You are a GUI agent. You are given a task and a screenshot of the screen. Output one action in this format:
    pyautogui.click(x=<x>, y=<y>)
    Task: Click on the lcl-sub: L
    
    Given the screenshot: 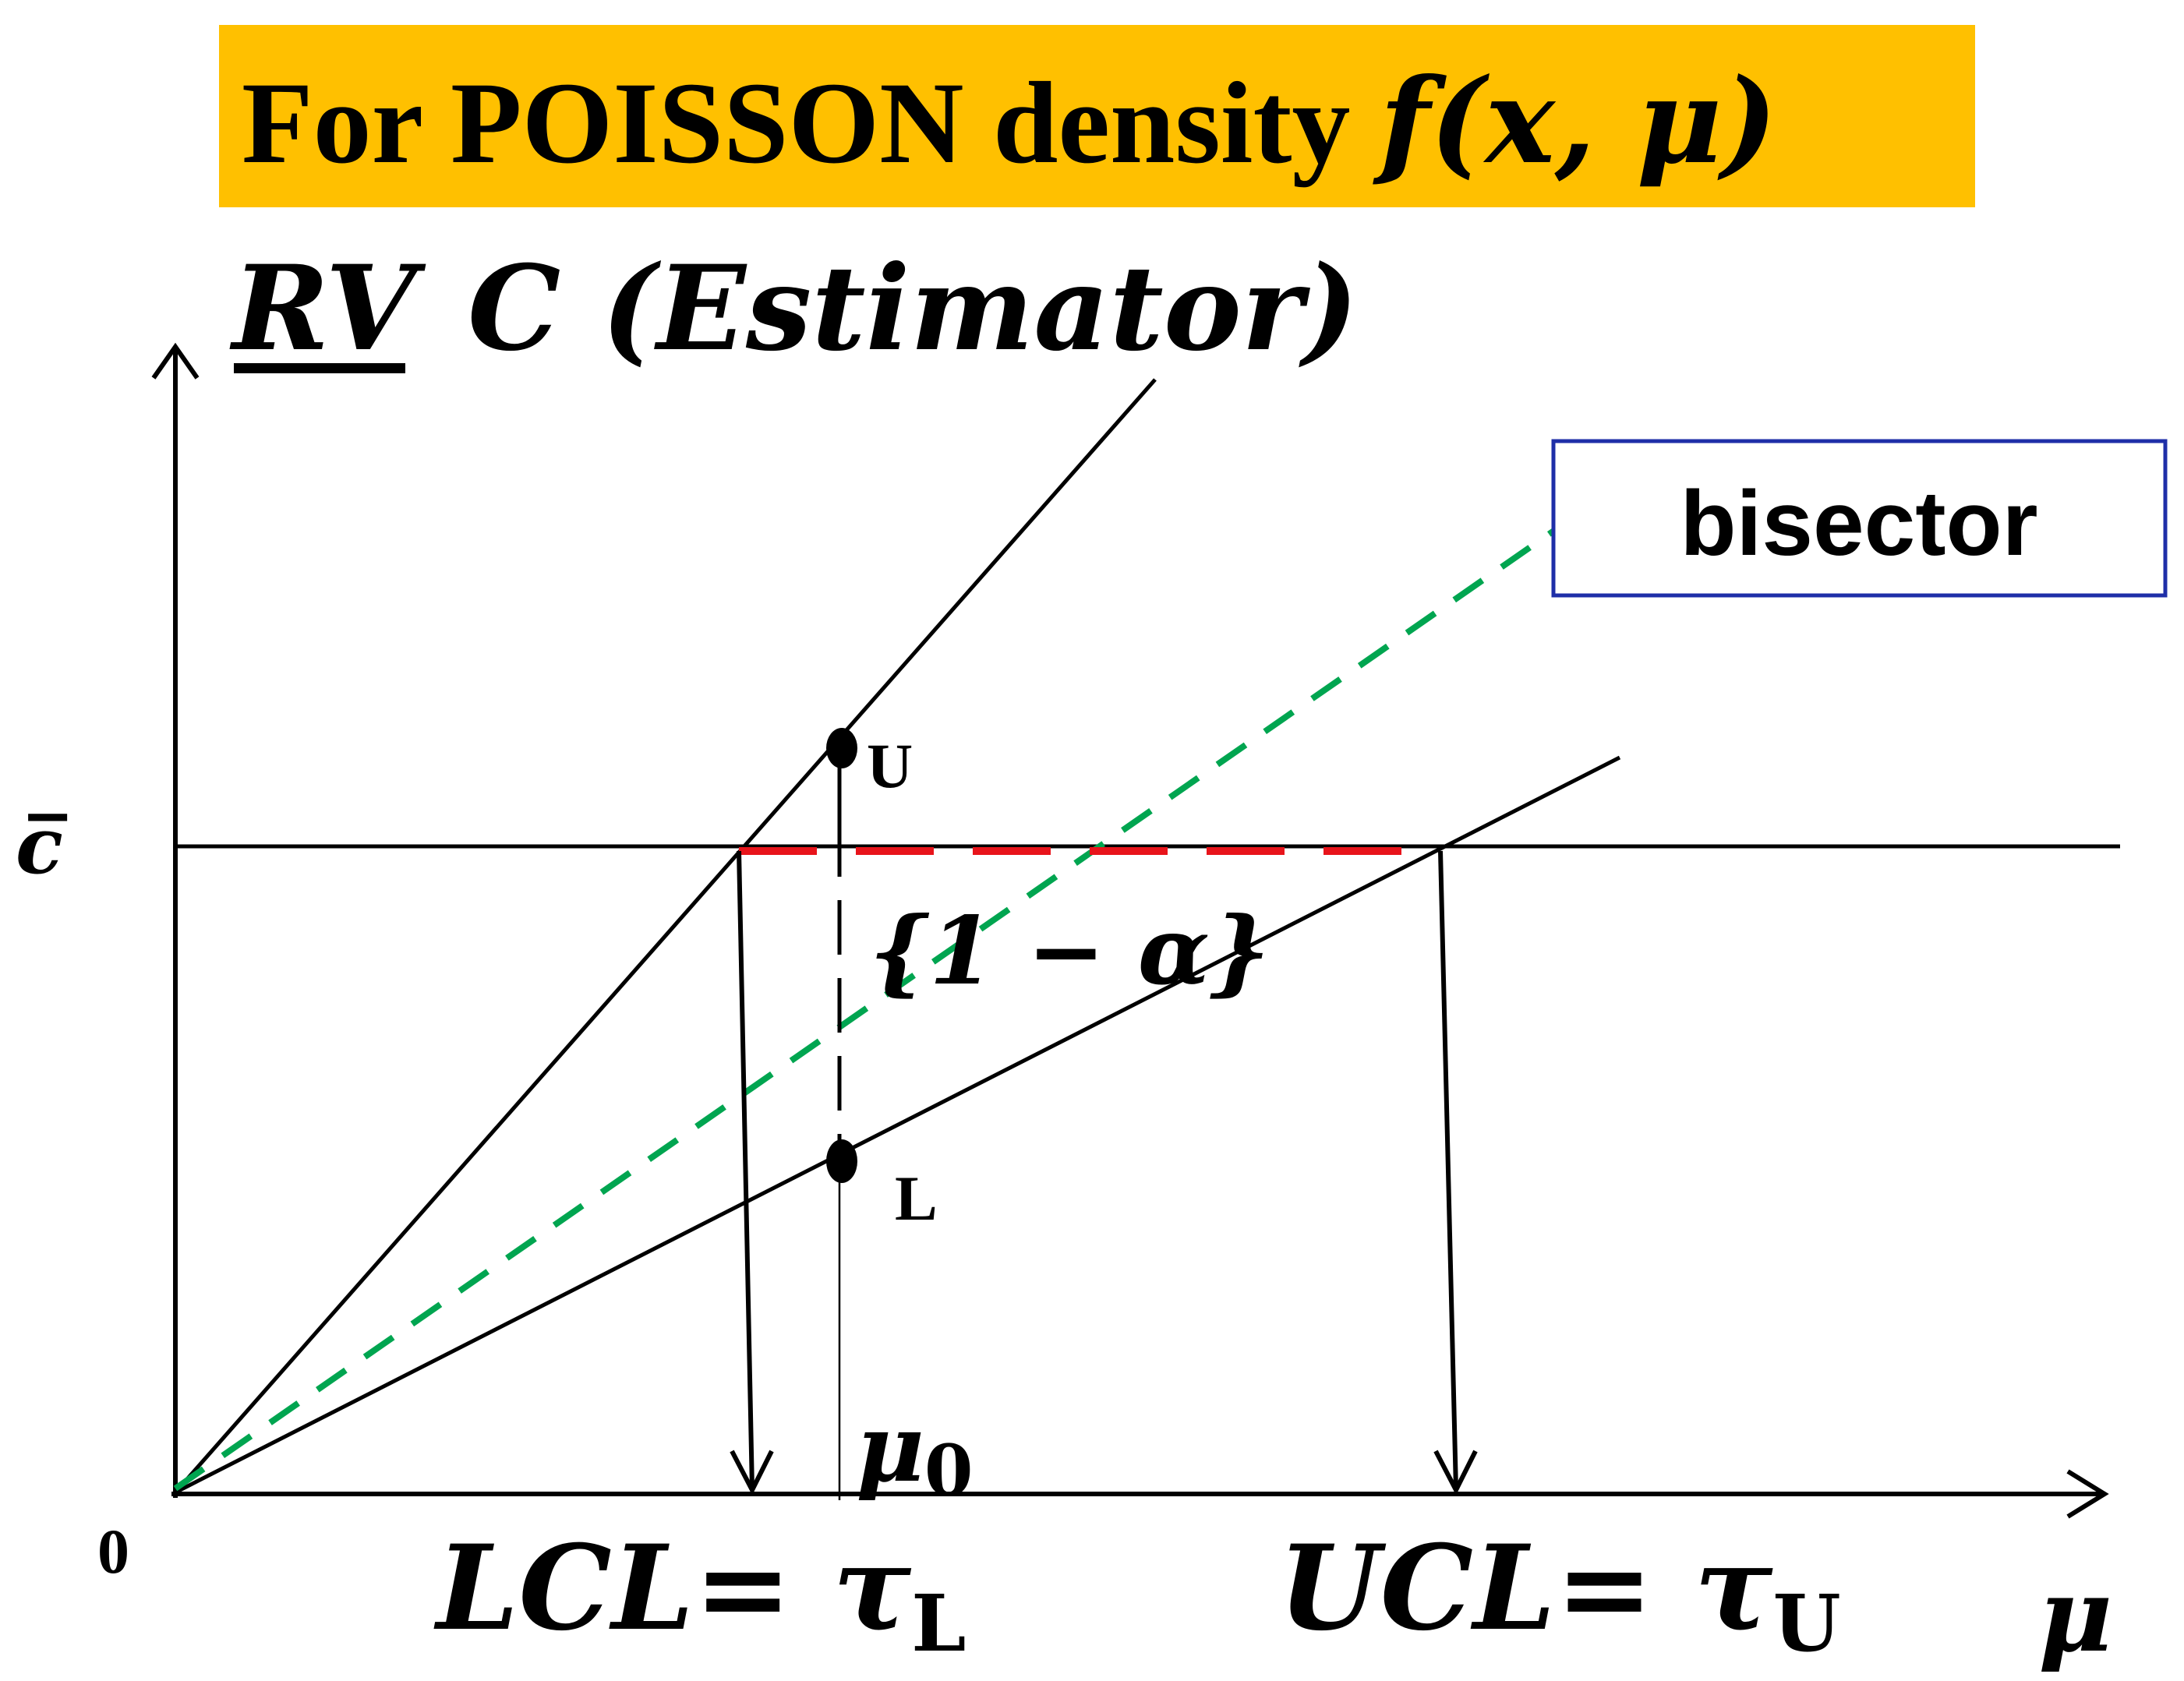 What is the action you would take?
    pyautogui.click(x=939, y=1623)
    